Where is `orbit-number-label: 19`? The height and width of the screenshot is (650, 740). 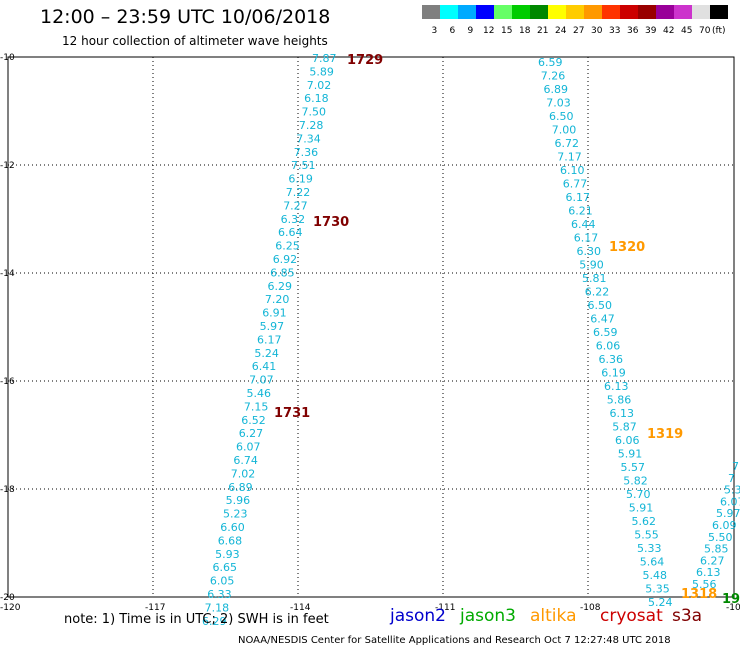
orbit-number-label: 19 is located at coordinates (731, 599).